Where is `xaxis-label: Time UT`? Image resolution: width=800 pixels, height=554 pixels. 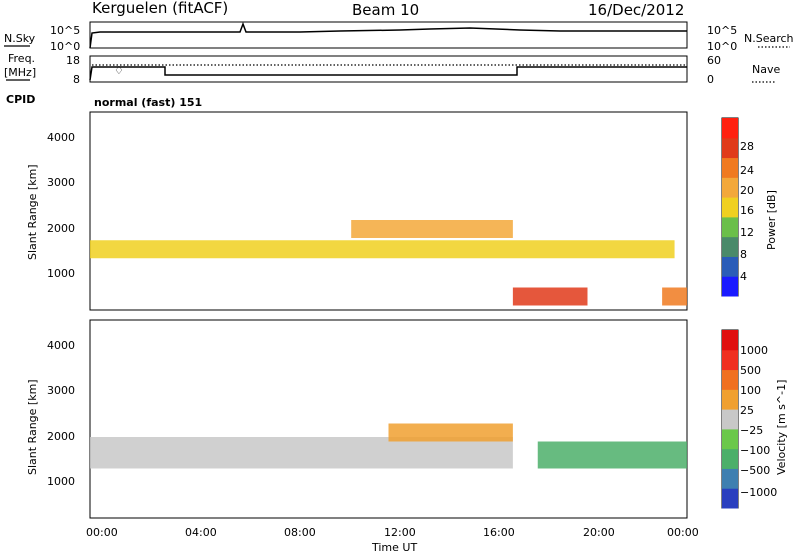
xaxis-label: Time UT is located at coordinates (394, 547).